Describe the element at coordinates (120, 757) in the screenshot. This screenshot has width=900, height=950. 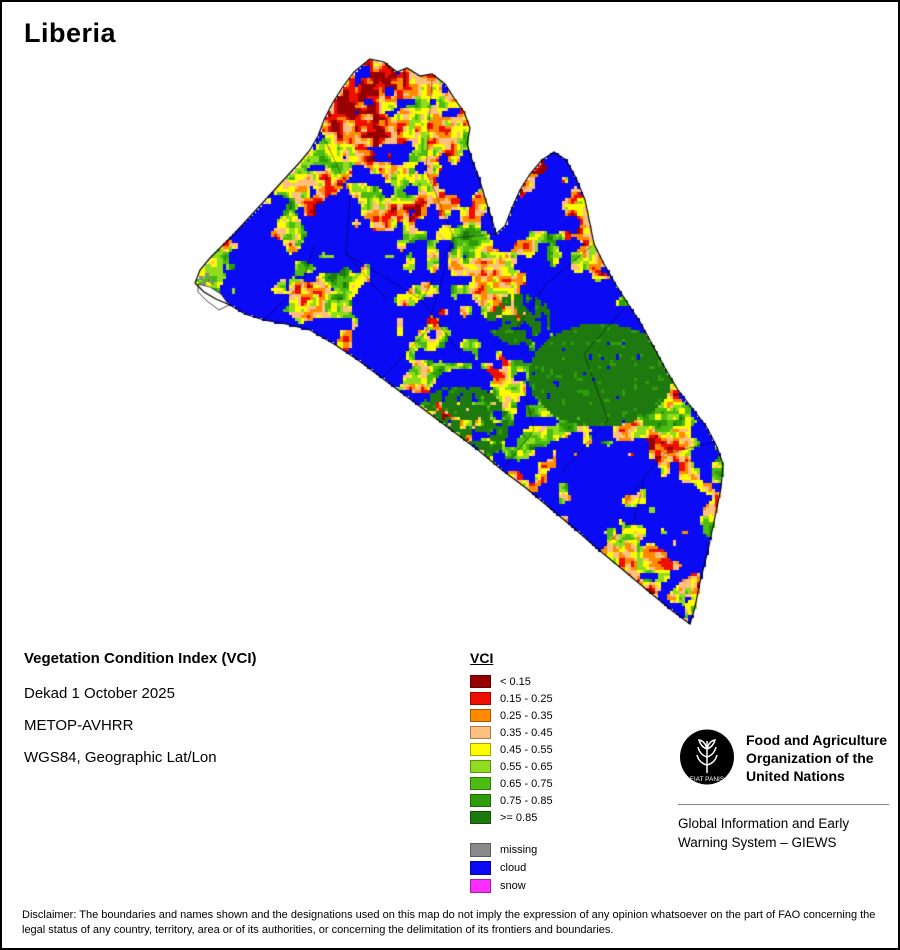
I see `projection-label: WGS84, Geographic Lat/Lon` at that location.